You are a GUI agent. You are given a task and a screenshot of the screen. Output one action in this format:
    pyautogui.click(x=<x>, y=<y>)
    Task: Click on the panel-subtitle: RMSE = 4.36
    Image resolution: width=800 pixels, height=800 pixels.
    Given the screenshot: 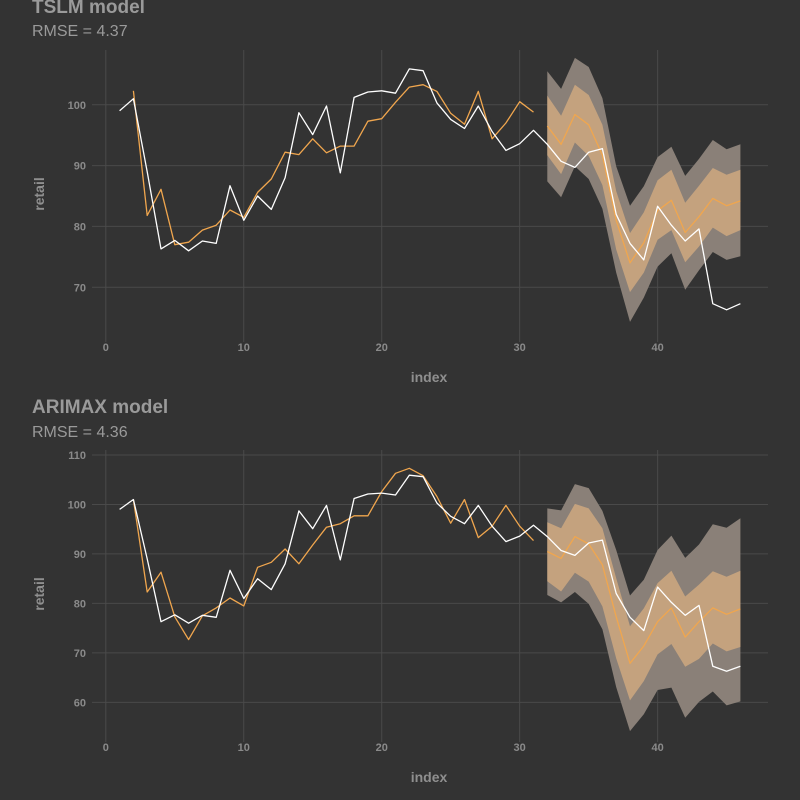 What is the action you would take?
    pyautogui.click(x=80, y=432)
    